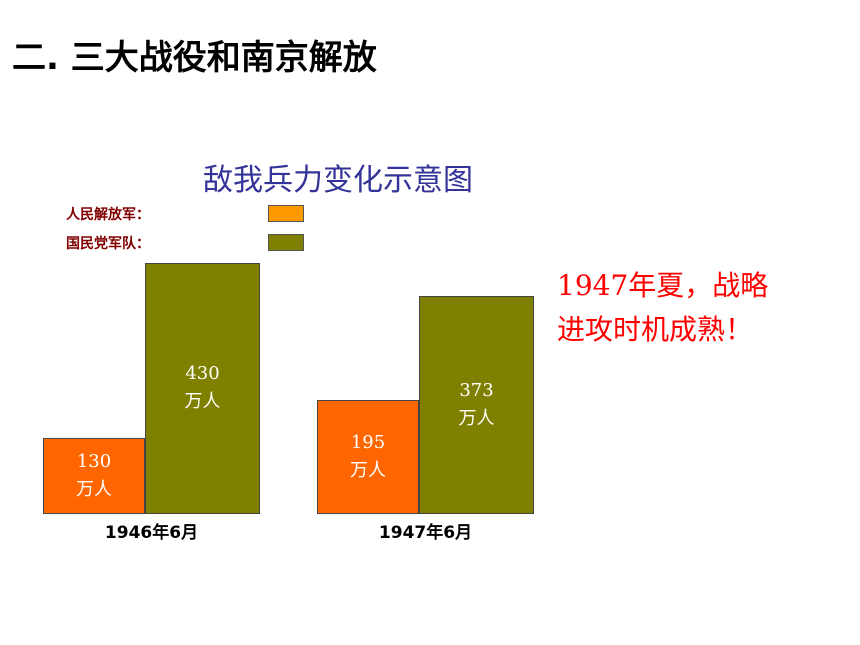  Describe the element at coordinates (151, 533) in the screenshot. I see `x-tick-label: 1946年6月` at that location.